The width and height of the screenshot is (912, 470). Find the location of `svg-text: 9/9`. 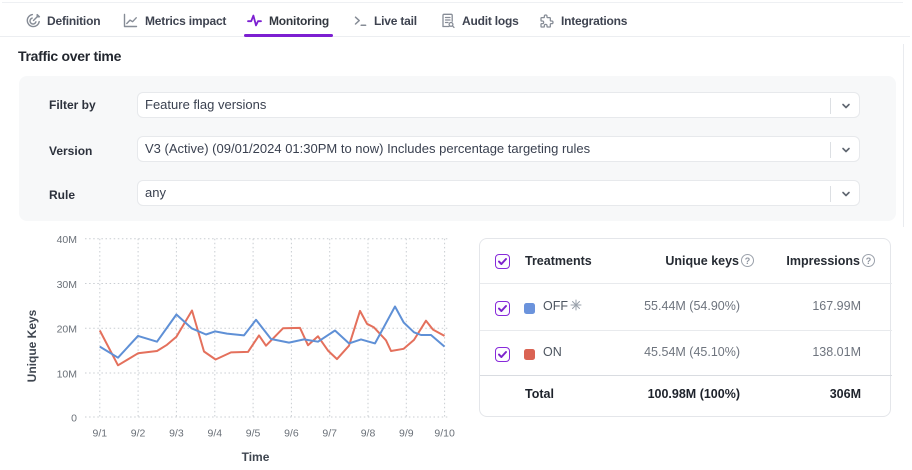

svg-text: 9/9 is located at coordinates (406, 434).